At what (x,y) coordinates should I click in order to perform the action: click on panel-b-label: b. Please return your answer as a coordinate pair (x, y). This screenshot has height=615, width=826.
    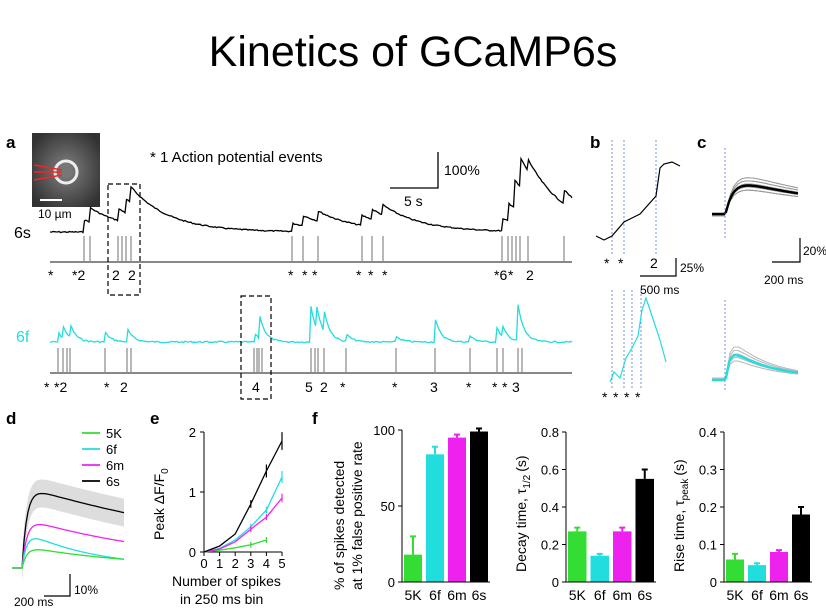
    Looking at the image, I should click on (595, 142).